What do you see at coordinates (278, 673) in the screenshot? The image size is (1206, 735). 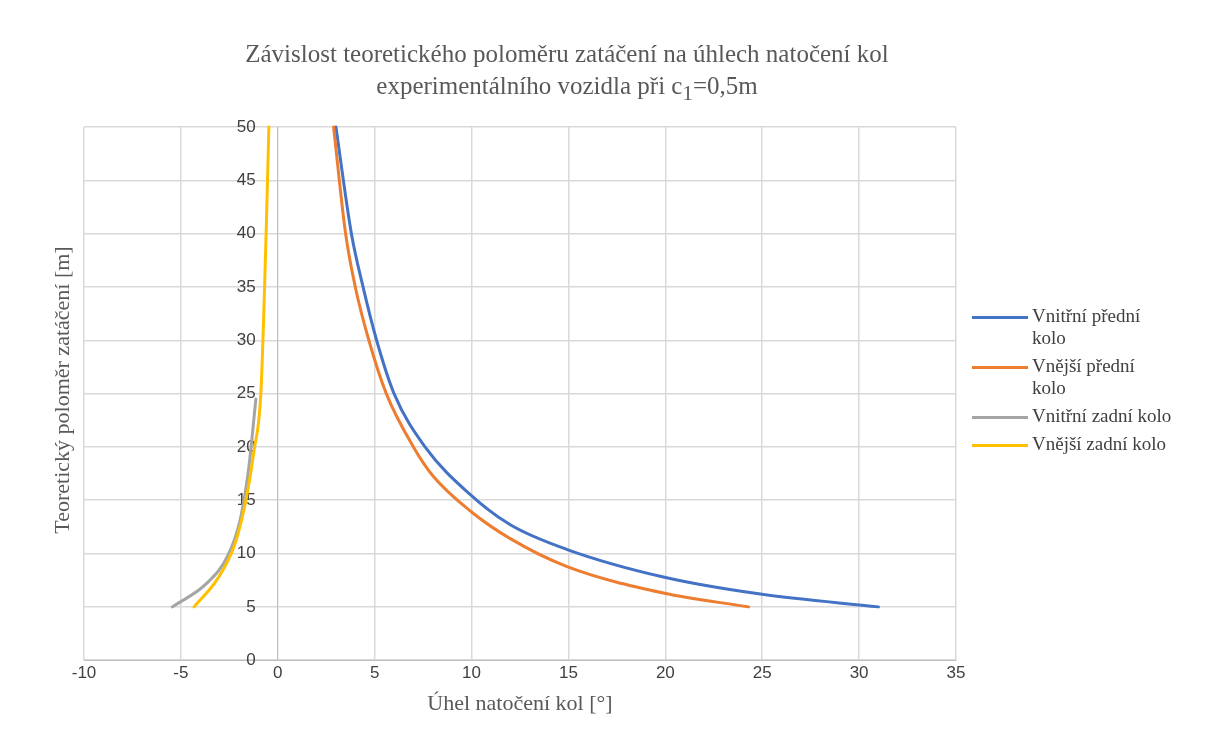 I see `x-tick-label: 0` at bounding box center [278, 673].